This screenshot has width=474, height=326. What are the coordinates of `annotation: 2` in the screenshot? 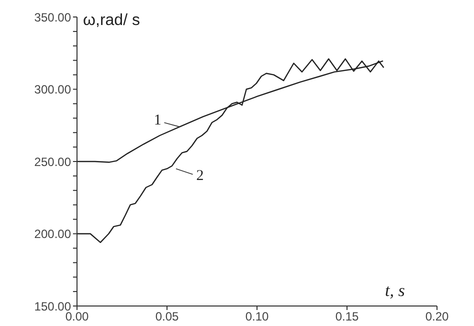 It's located at (200, 176).